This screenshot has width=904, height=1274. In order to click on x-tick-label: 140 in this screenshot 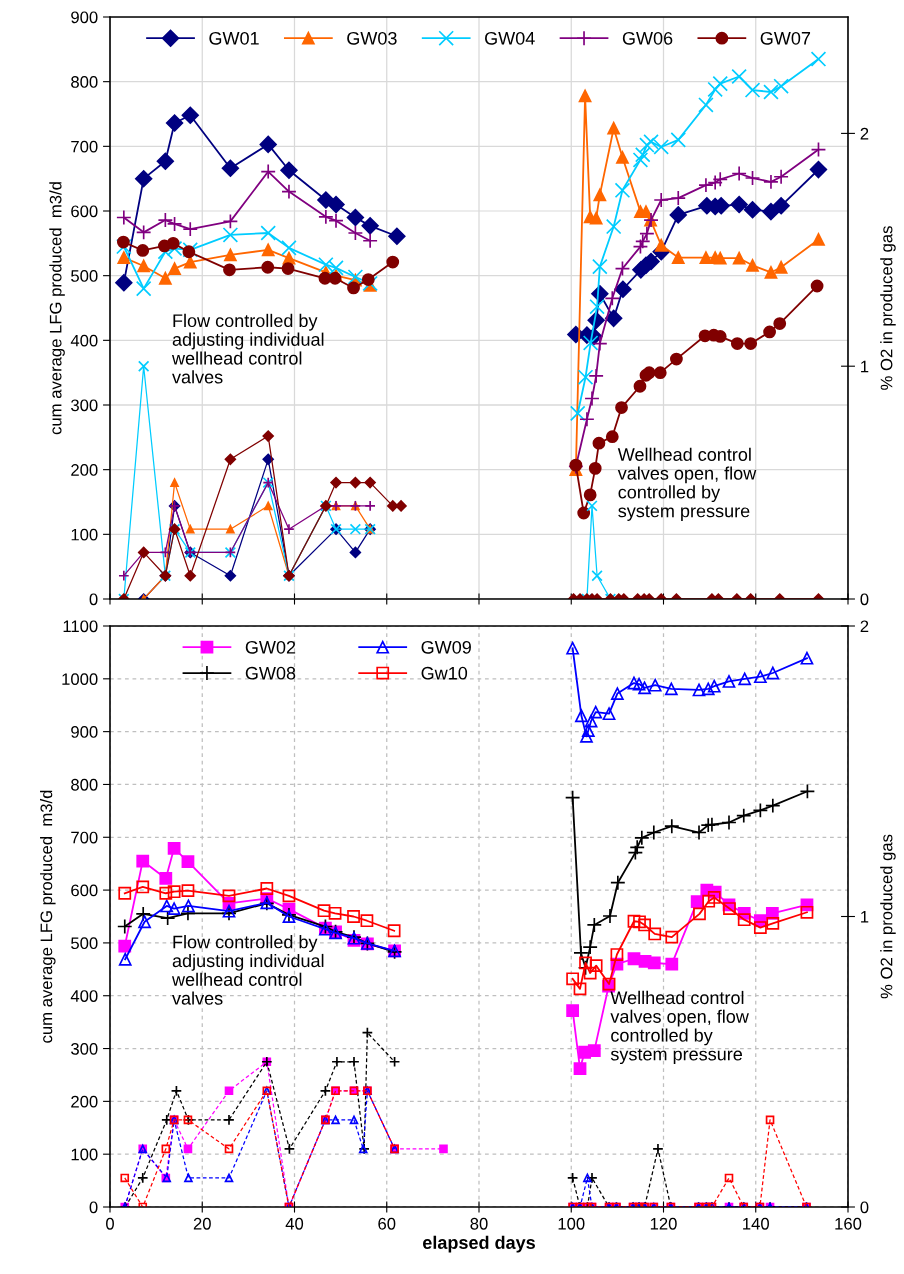, I will do `click(756, 1223)`.